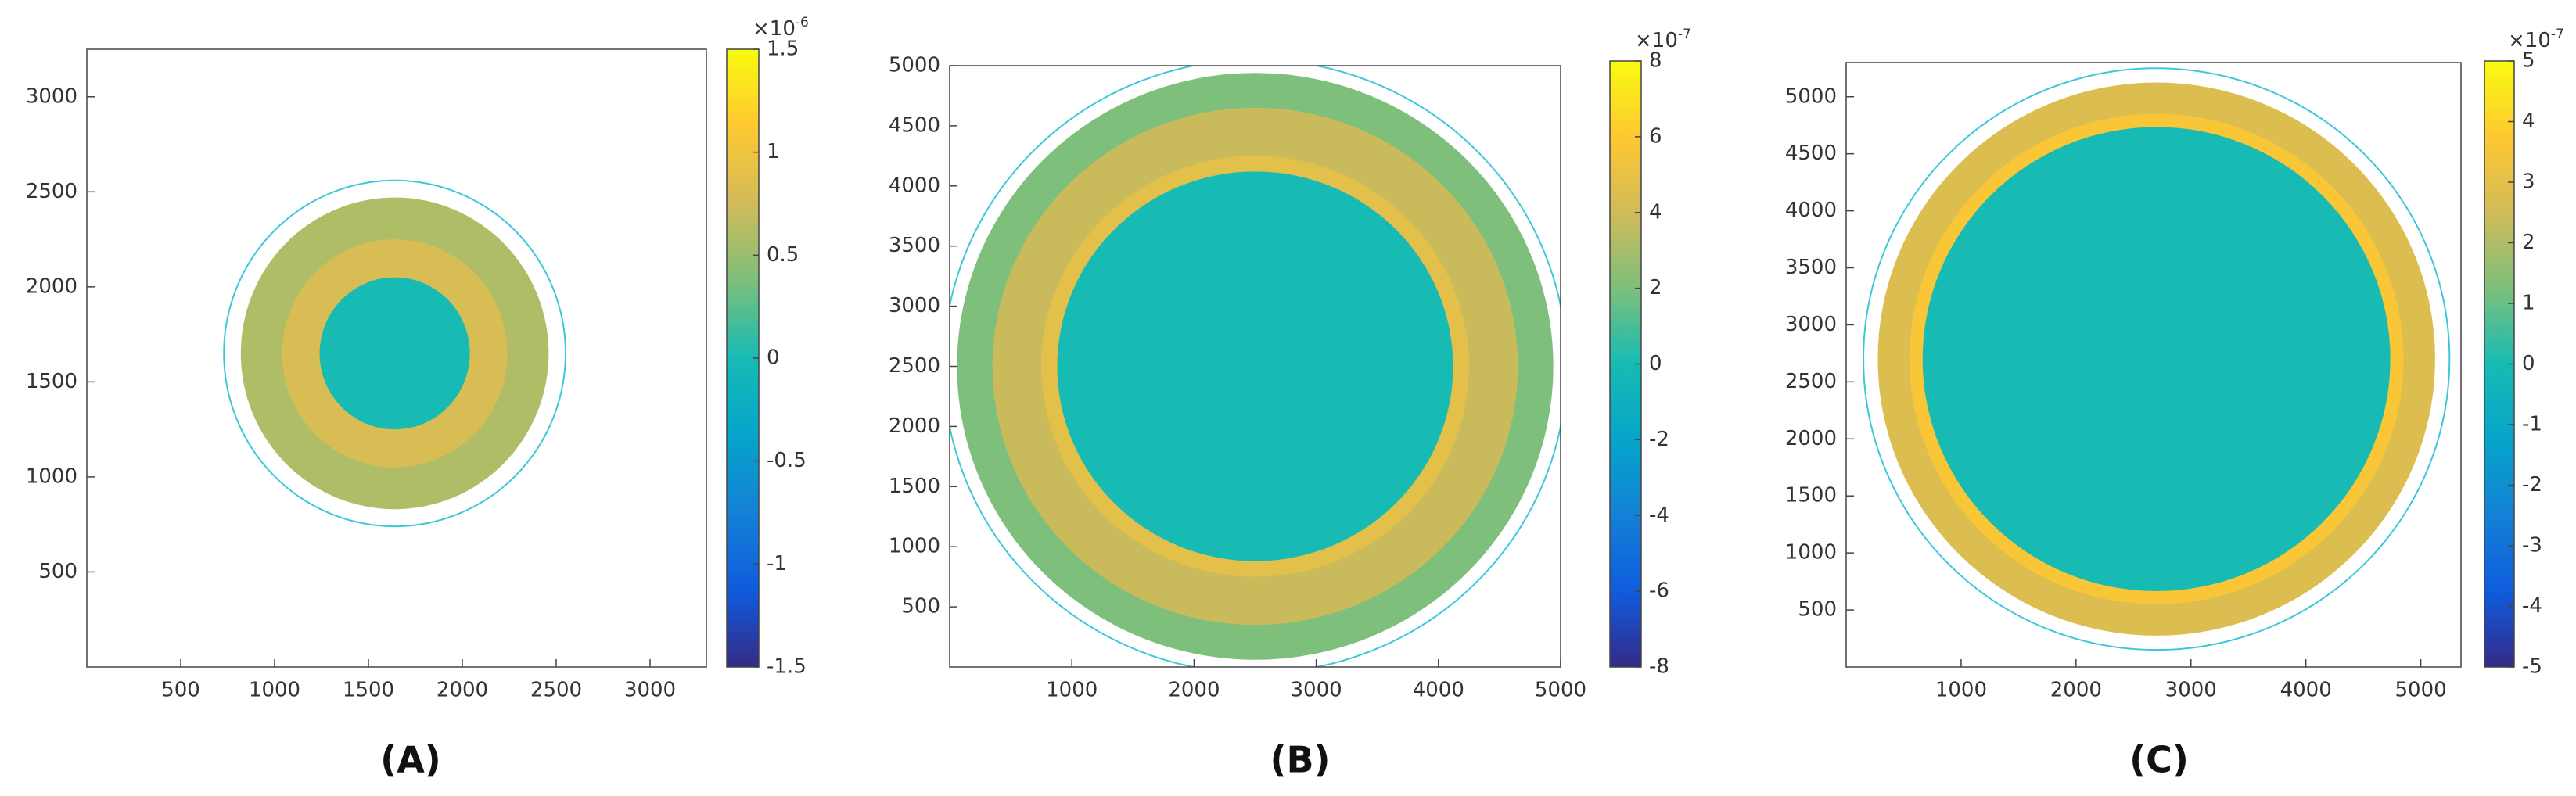 Image resolution: width=2576 pixels, height=796 pixels. I want to click on colorbar-tick-label: -3, so click(2532, 546).